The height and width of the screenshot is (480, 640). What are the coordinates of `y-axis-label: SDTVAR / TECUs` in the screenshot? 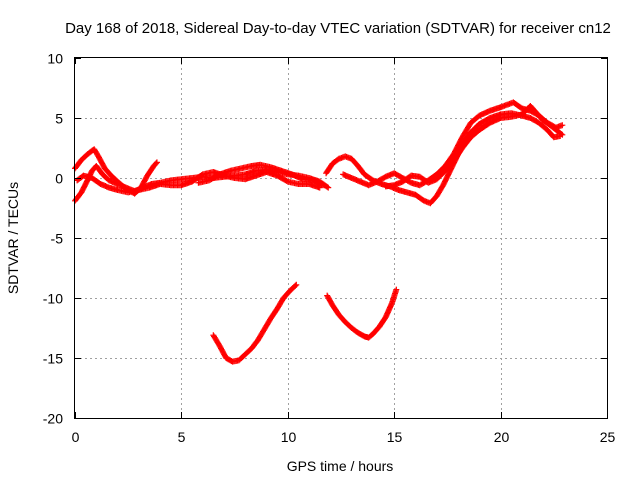 It's located at (13, 238).